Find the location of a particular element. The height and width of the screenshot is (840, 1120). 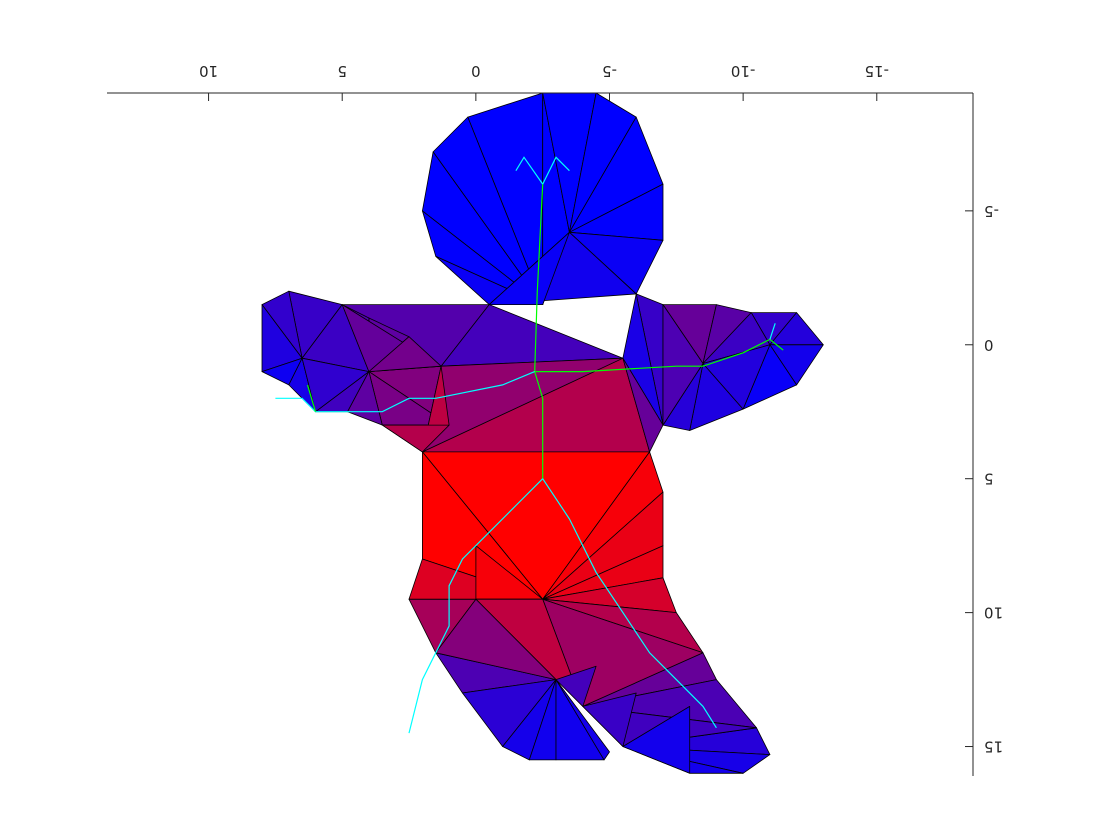

y-tick-label: 5 is located at coordinates (989, 479).